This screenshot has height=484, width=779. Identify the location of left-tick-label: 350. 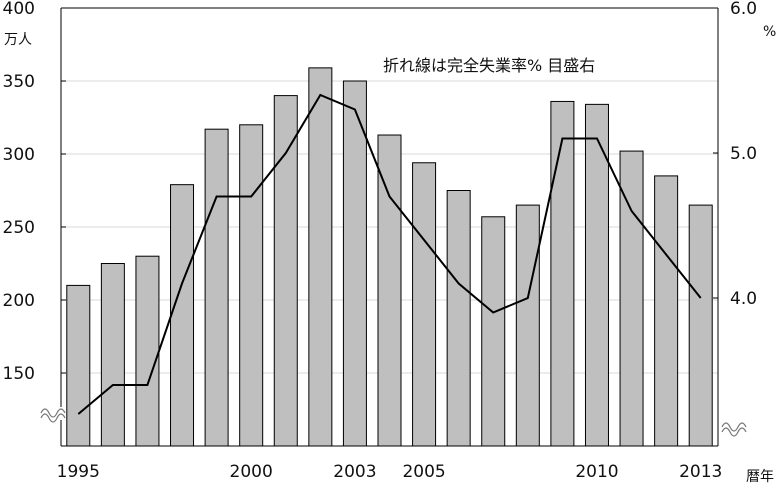
(19, 82).